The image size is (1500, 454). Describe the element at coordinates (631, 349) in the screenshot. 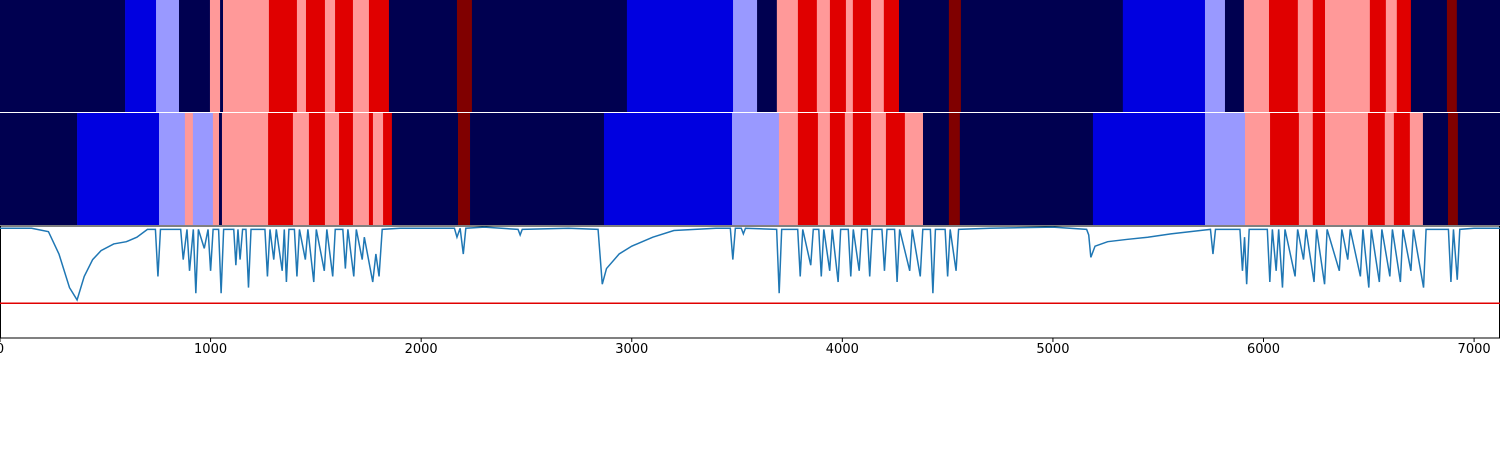

I see `x-tick-label: 3000` at that location.